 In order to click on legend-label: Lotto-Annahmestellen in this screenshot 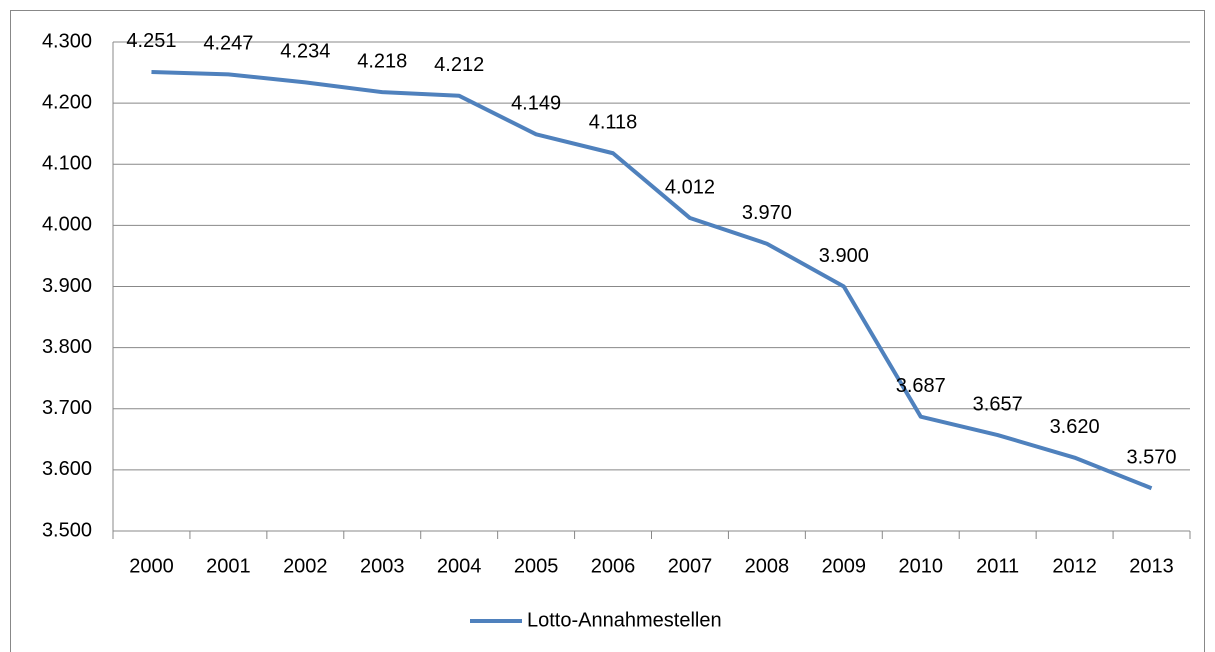, I will do `click(624, 620)`.